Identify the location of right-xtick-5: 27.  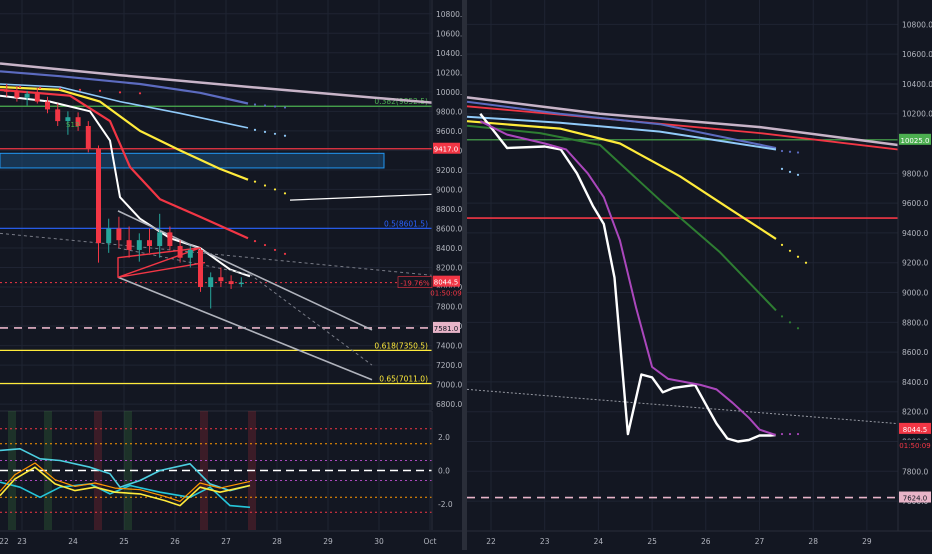
(760, 541).